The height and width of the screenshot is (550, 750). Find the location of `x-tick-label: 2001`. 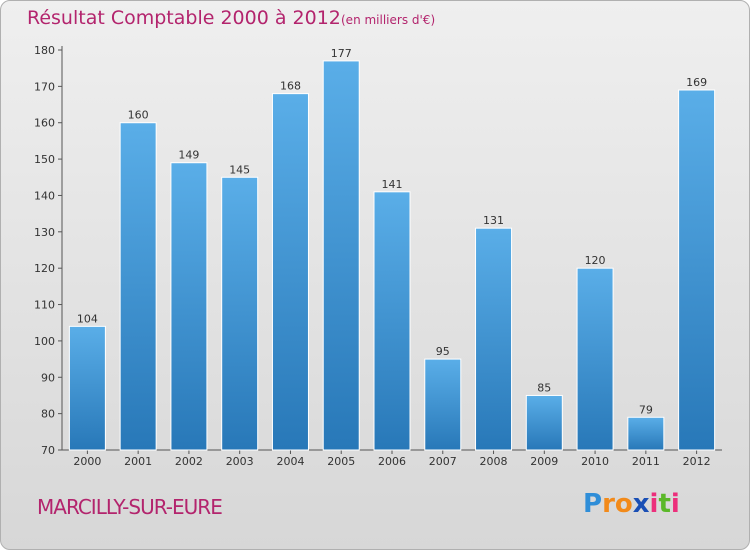

x-tick-label: 2001 is located at coordinates (138, 461).